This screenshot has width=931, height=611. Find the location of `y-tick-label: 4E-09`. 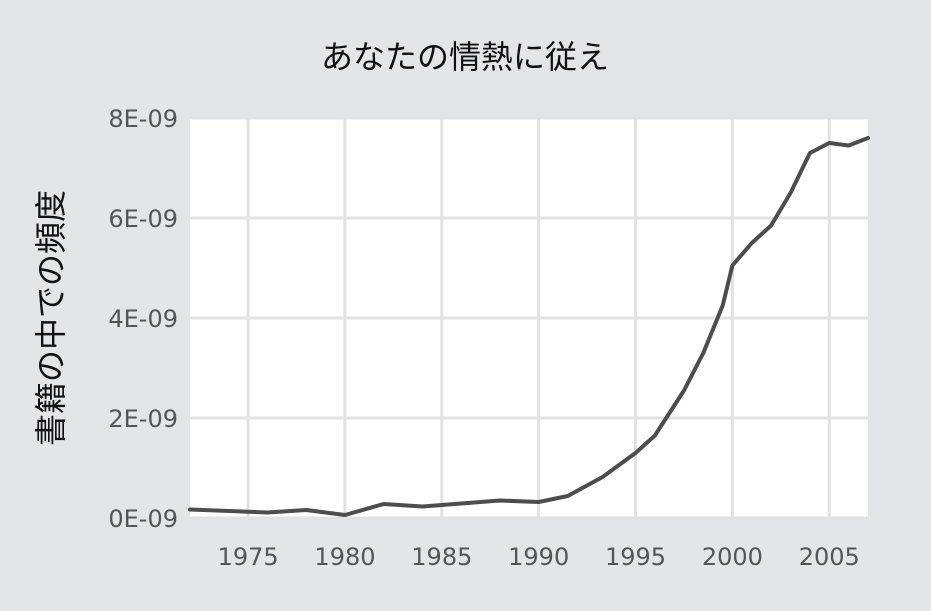

y-tick-label: 4E-09 is located at coordinates (143, 319).